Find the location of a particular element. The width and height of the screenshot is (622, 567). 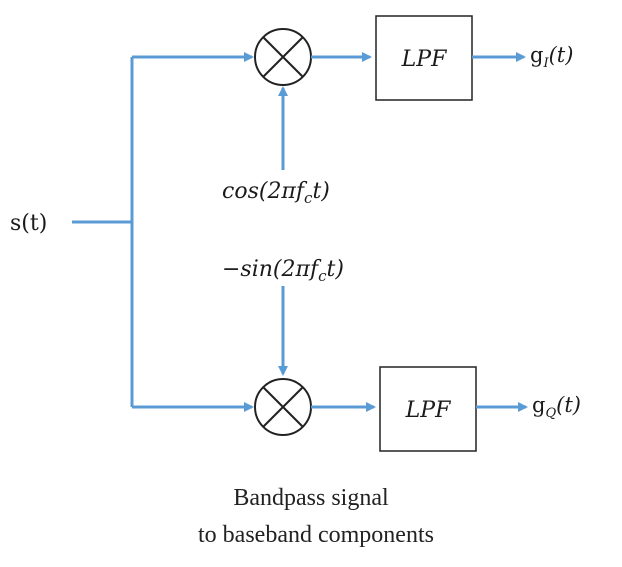

top-mixer is located at coordinates (283, 57).